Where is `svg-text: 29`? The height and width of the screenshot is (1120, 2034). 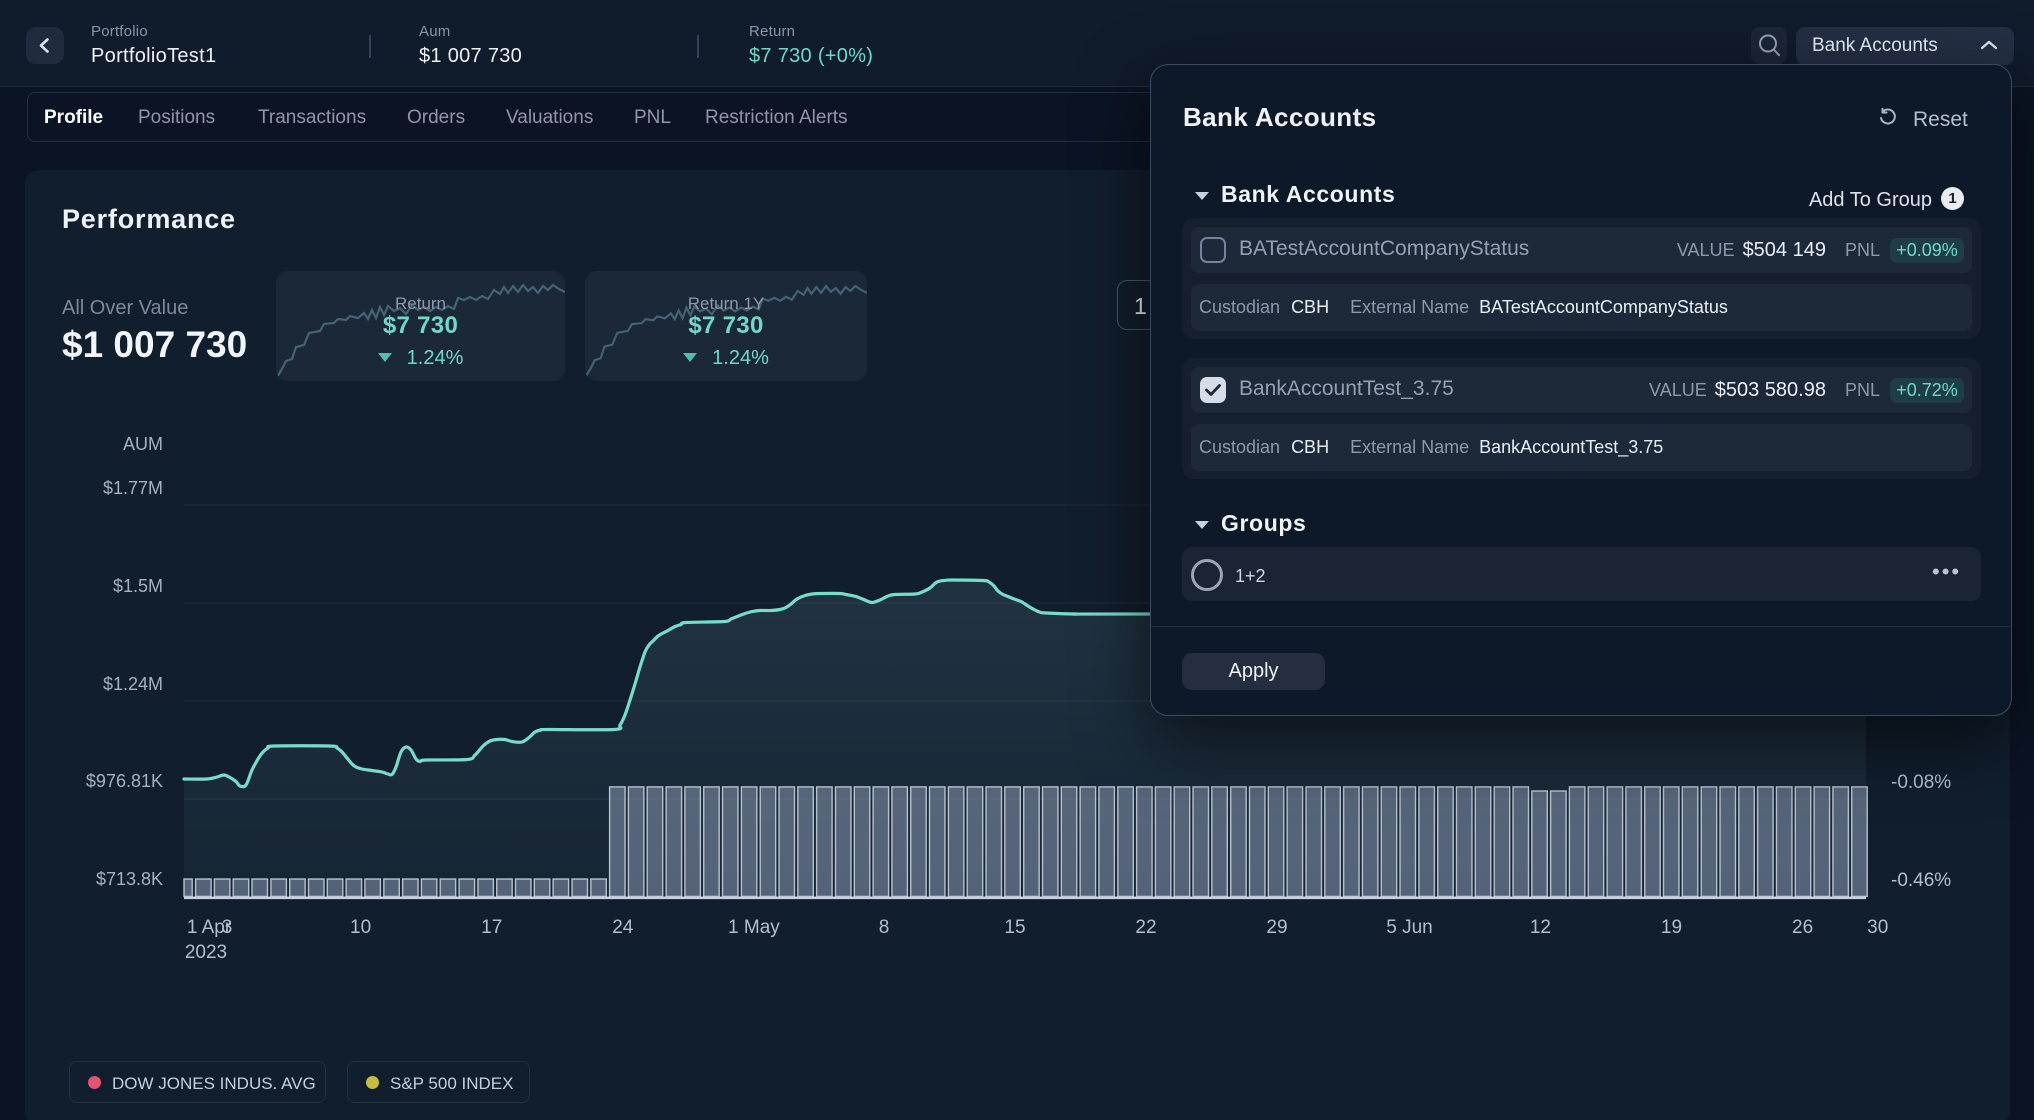
svg-text: 29 is located at coordinates (1276, 927).